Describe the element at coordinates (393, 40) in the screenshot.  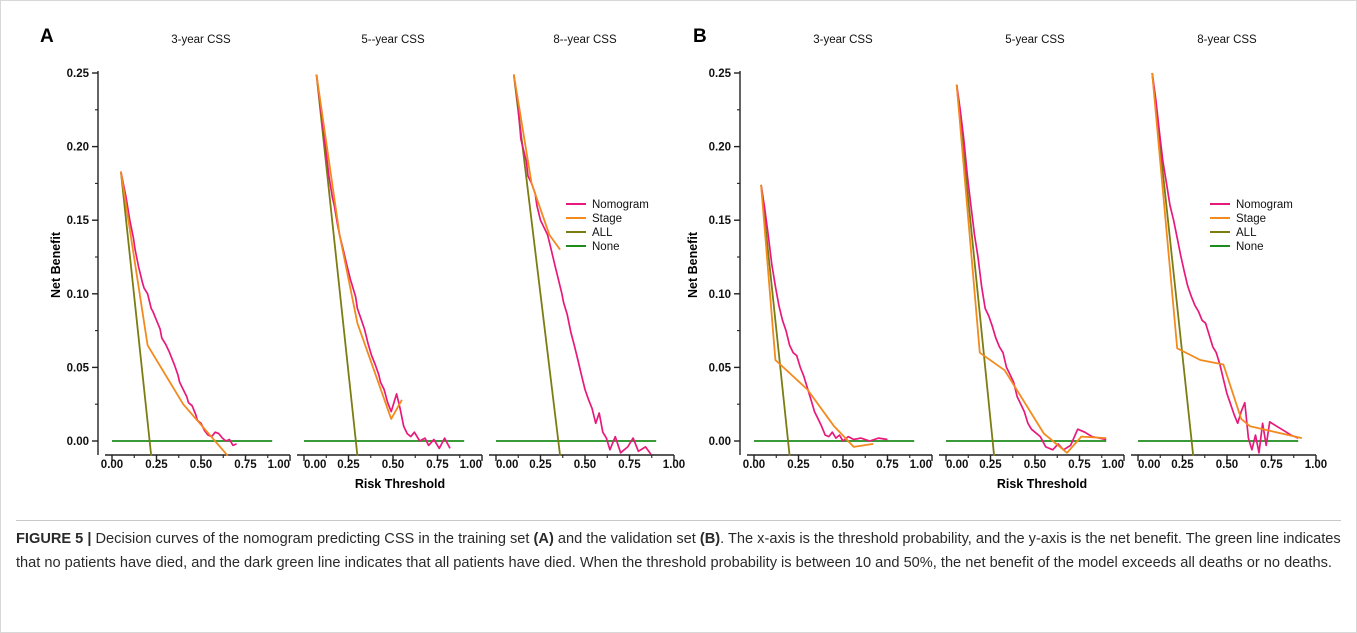
I see `subplot-title: 5--year CSS` at that location.